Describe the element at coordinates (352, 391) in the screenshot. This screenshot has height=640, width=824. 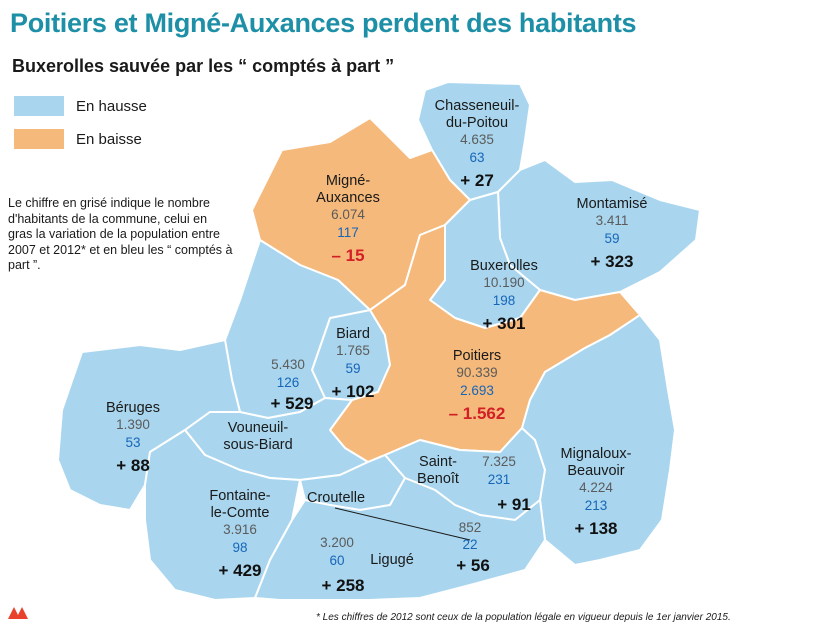
I see `commune-4-variation: + 102` at that location.